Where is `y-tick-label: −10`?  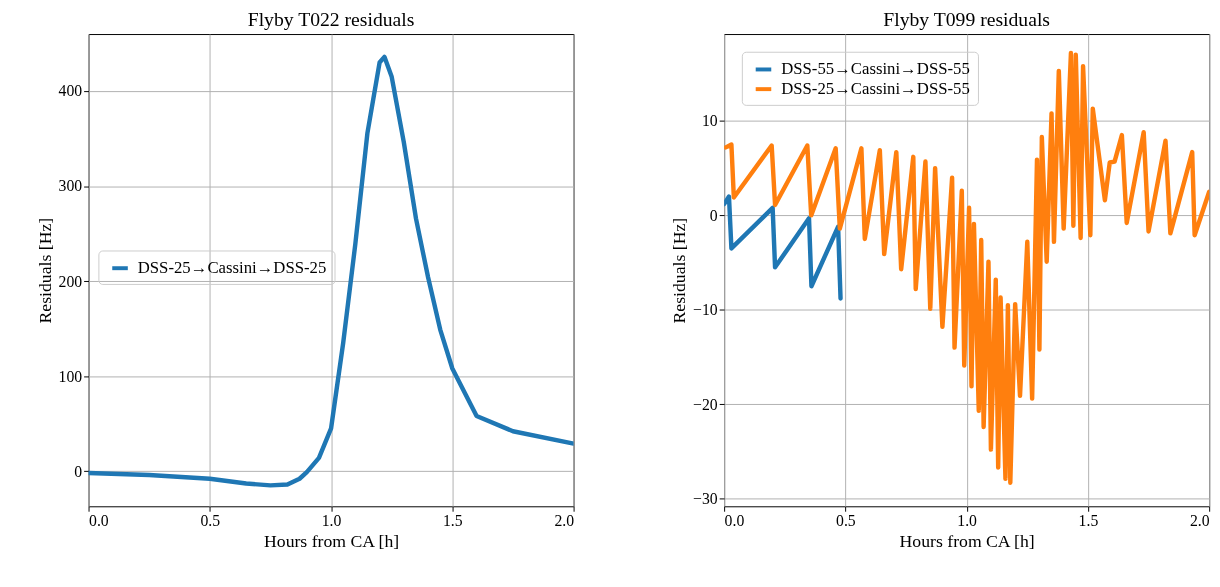 y-tick-label: −10 is located at coordinates (705, 310).